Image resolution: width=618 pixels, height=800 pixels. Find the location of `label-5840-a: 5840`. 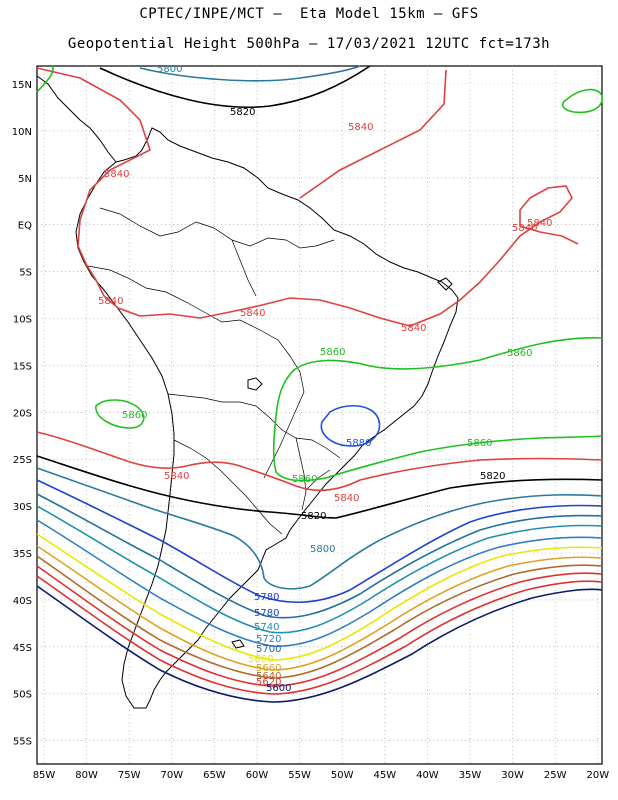

label-5840-a: 5840 is located at coordinates (360, 127).